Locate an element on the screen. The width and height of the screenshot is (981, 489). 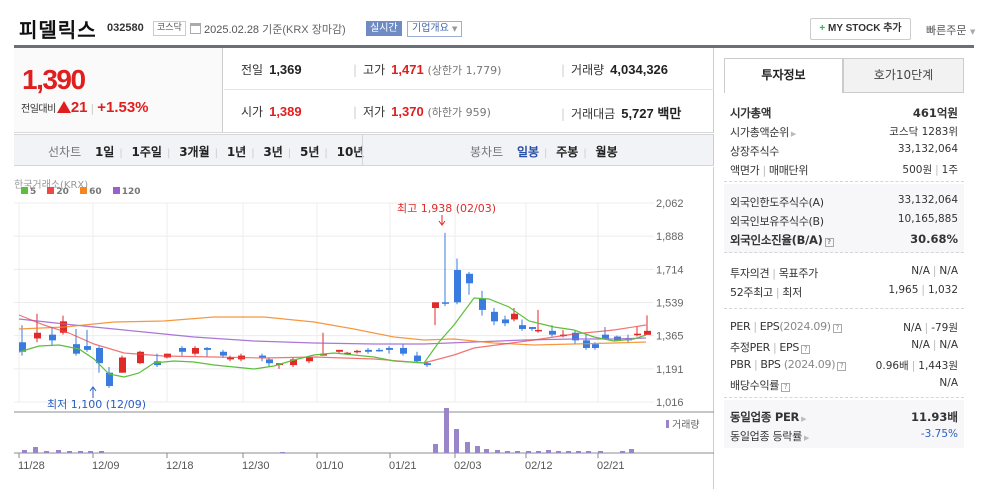
w52-high-label: 52주최고 is located at coordinates (751, 292).